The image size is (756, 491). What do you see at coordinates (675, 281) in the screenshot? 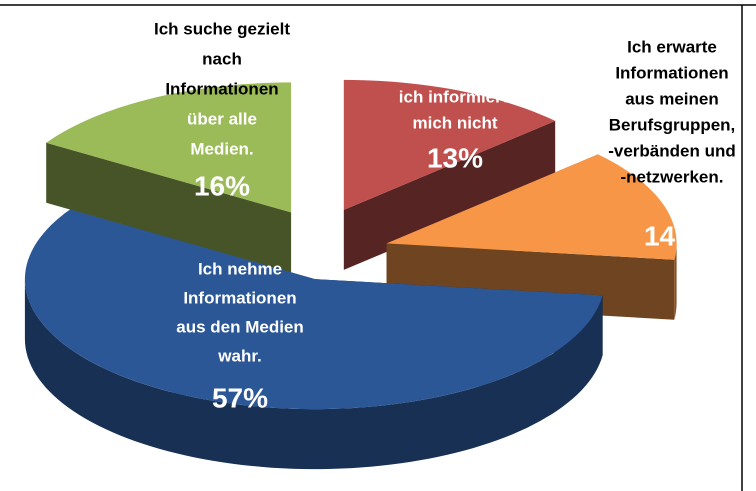
I see `slice-wall` at bounding box center [675, 281].